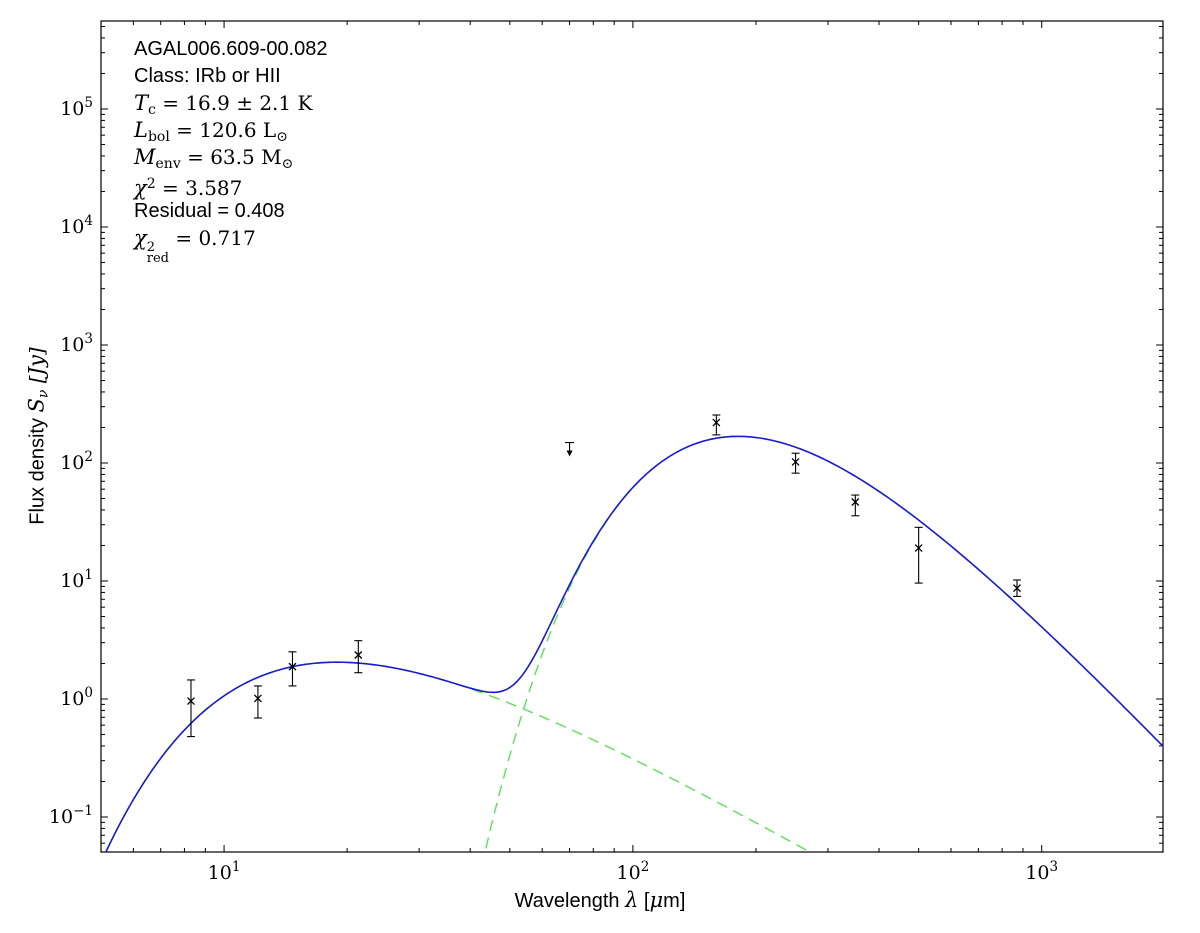  Describe the element at coordinates (76, 343) in the screenshot. I see `y-tick-label: 10³` at that location.